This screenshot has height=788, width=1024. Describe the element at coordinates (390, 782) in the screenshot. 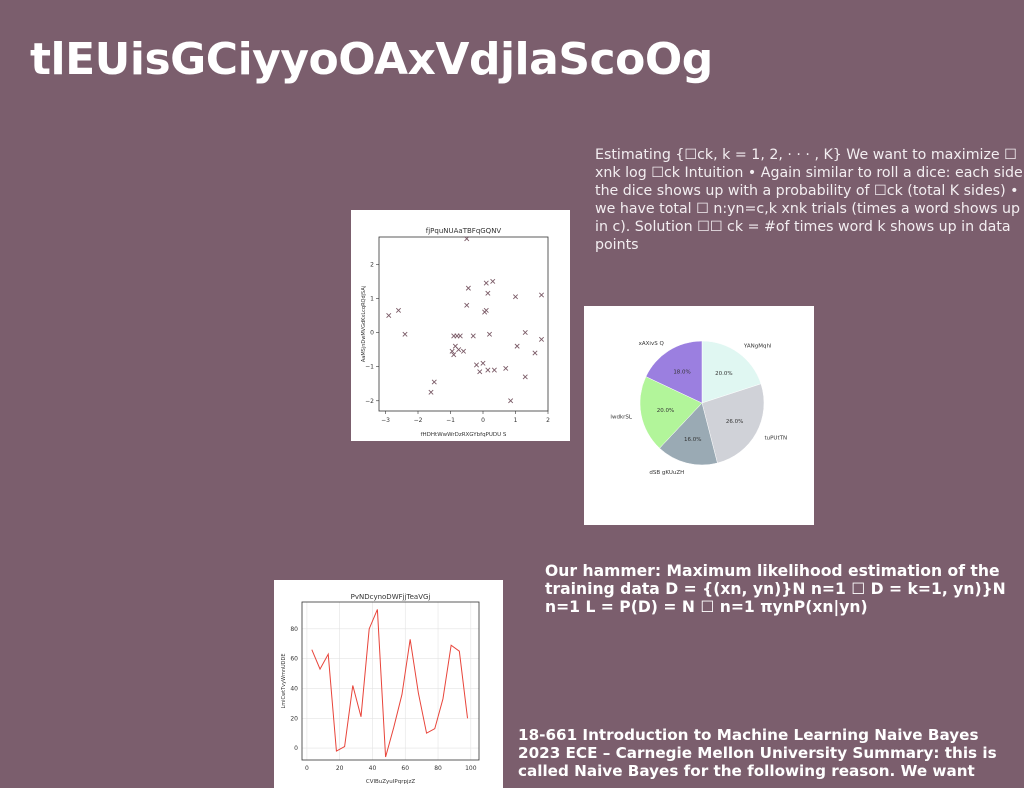

I see `x-axis-label: CVlBuZyuIPqrpjzZ` at that location.